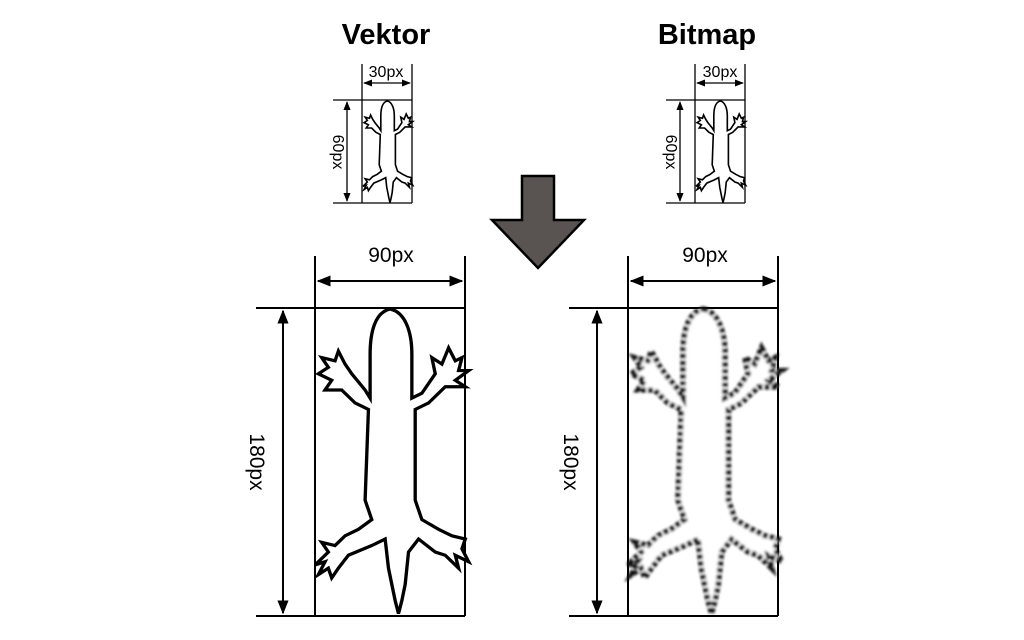 Image resolution: width=1024 pixels, height=640 pixels. Describe the element at coordinates (256, 462) in the screenshot. I see `large-vector-height-label: 180px` at that location.